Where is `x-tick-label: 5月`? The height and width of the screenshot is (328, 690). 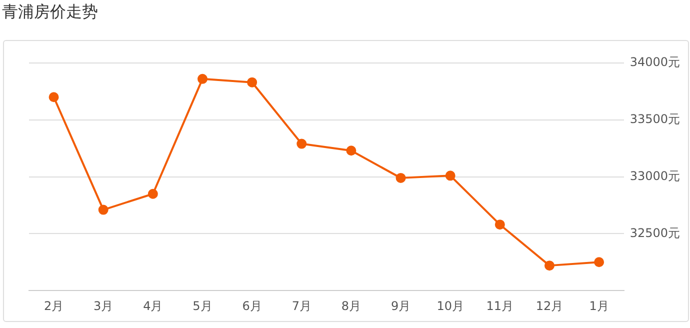
x-tick-label: 5月 is located at coordinates (202, 305).